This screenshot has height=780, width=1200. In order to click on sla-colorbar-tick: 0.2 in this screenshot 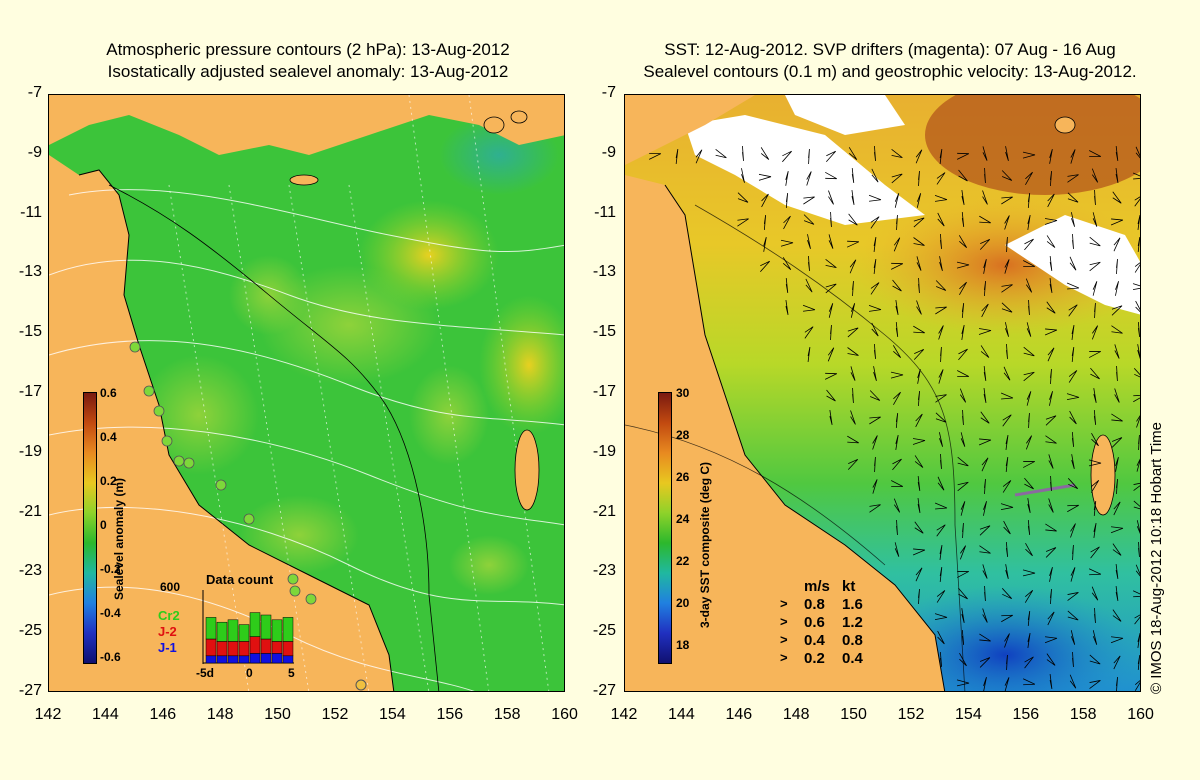, I will do `click(108, 481)`.